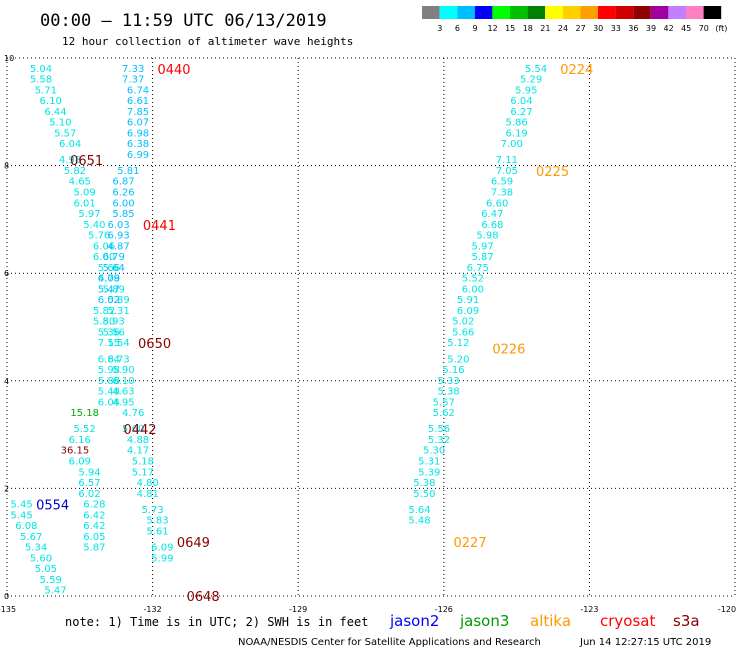 The image size is (740, 650). I want to click on wave-height-value: 5.71, so click(46, 90).